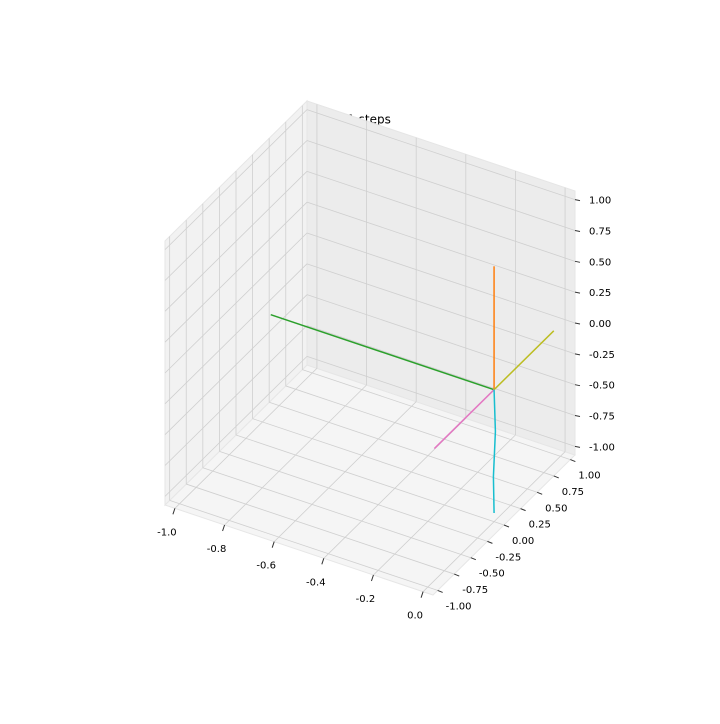 The width and height of the screenshot is (720, 724). What do you see at coordinates (602, 355) in the screenshot?
I see `z-tick-label: -0.25` at bounding box center [602, 355].